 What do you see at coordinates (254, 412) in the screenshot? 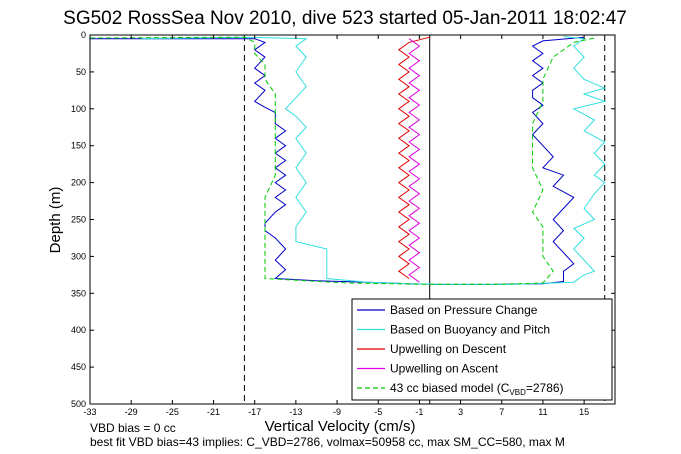
I see `x-tick-label: -17` at bounding box center [254, 412].